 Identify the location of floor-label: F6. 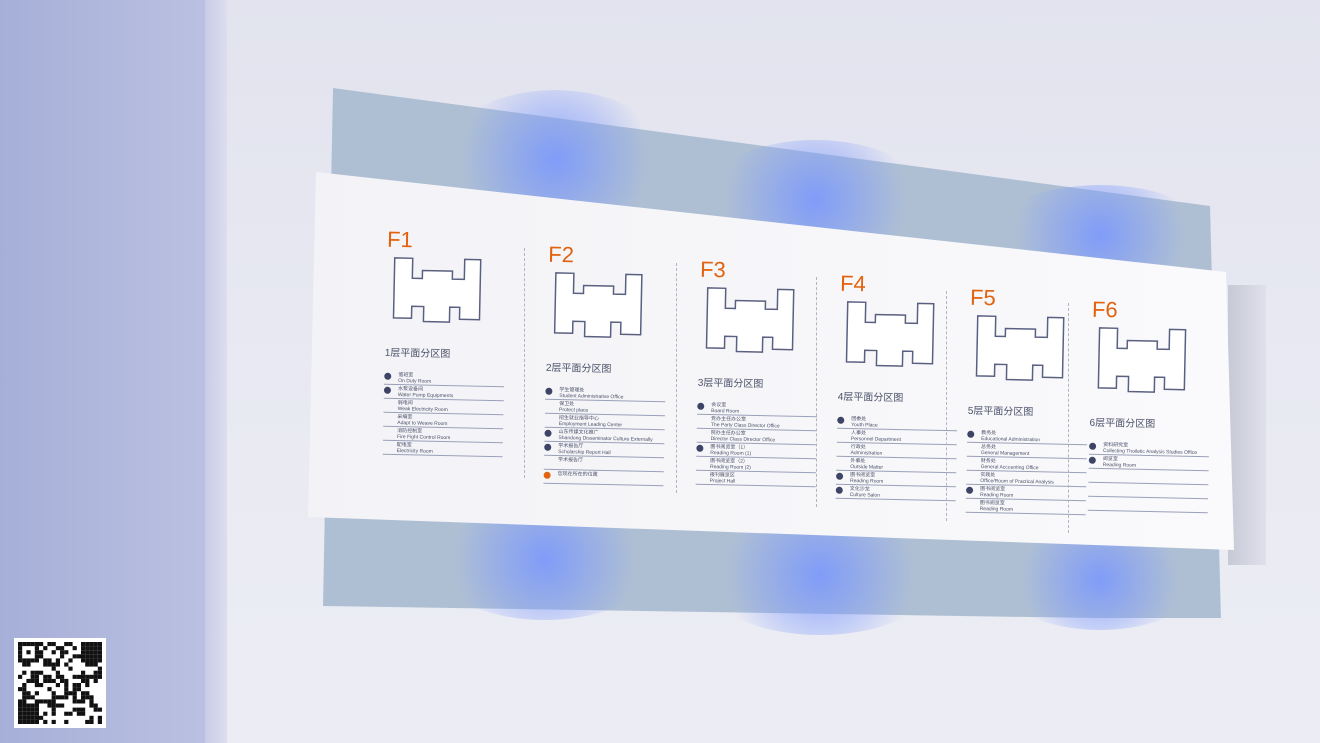
(1104, 309).